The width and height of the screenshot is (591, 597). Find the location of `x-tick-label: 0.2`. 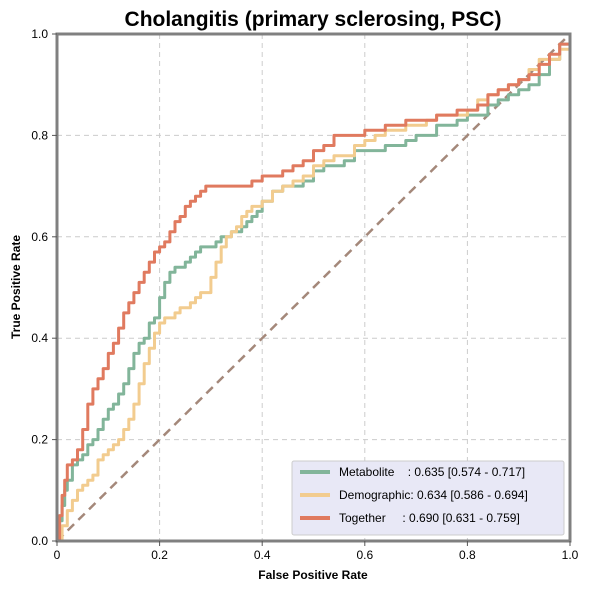

x-tick-label: 0.2 is located at coordinates (159, 555).